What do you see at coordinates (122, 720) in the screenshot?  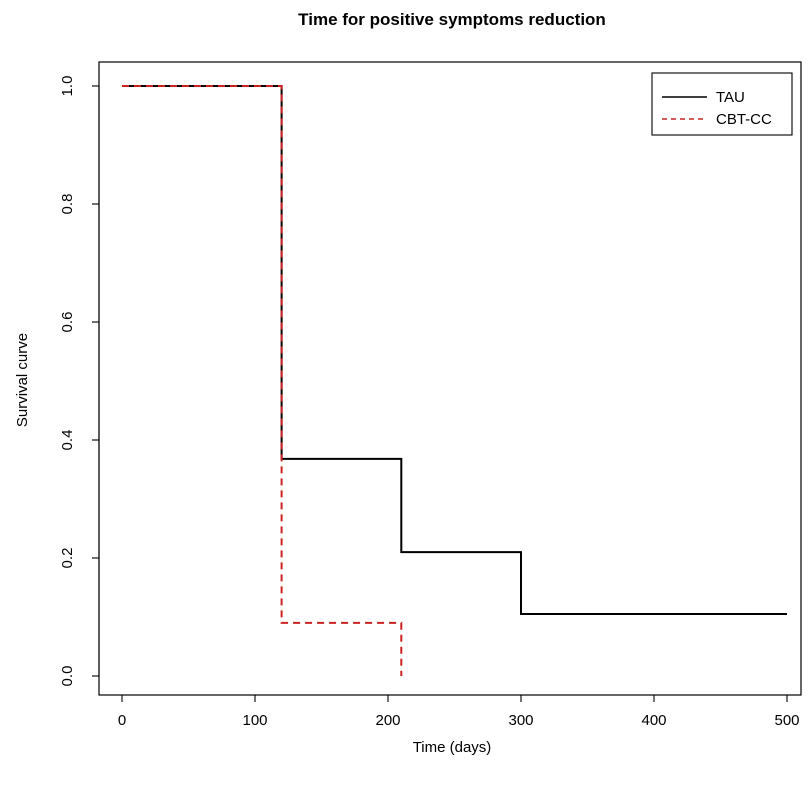 I see `x-tick-label: 0` at bounding box center [122, 720].